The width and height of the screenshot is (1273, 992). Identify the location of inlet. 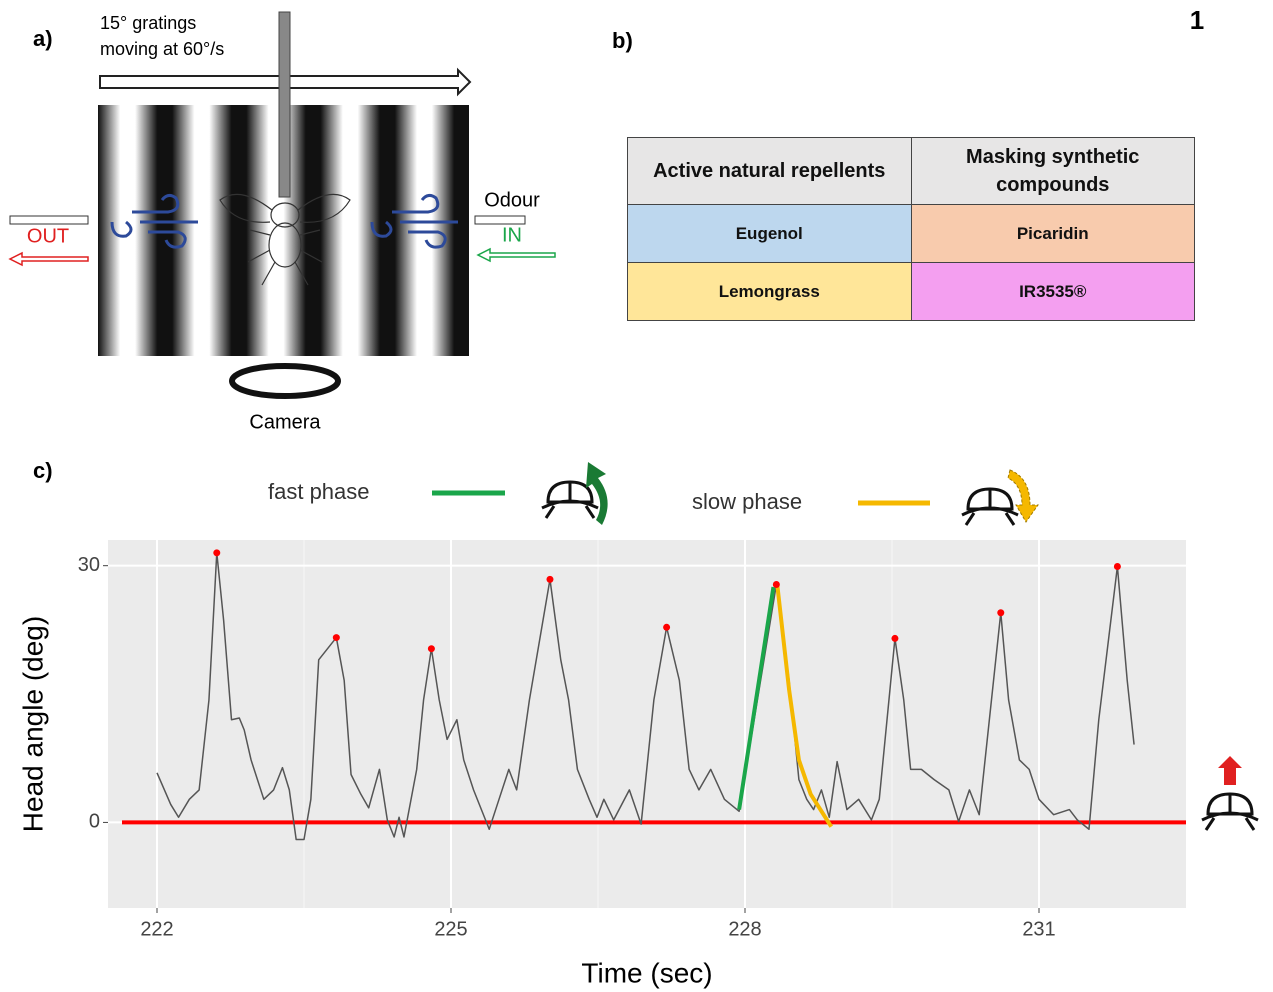
(500, 220).